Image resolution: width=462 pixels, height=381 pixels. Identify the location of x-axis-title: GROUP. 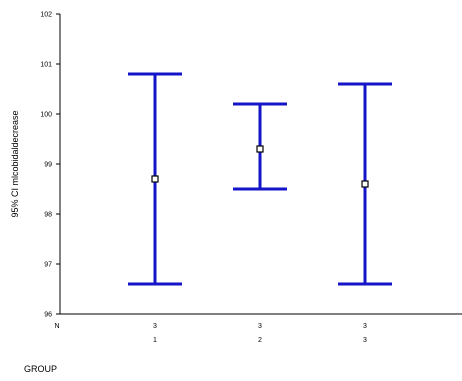
(40, 369).